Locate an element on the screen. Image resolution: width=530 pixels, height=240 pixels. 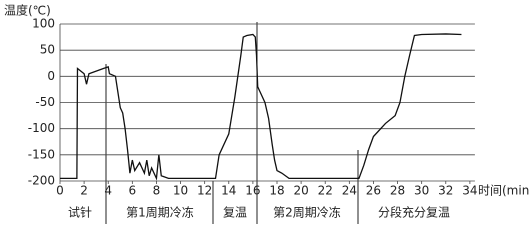
x-tick-label: 18 is located at coordinates (276, 191).